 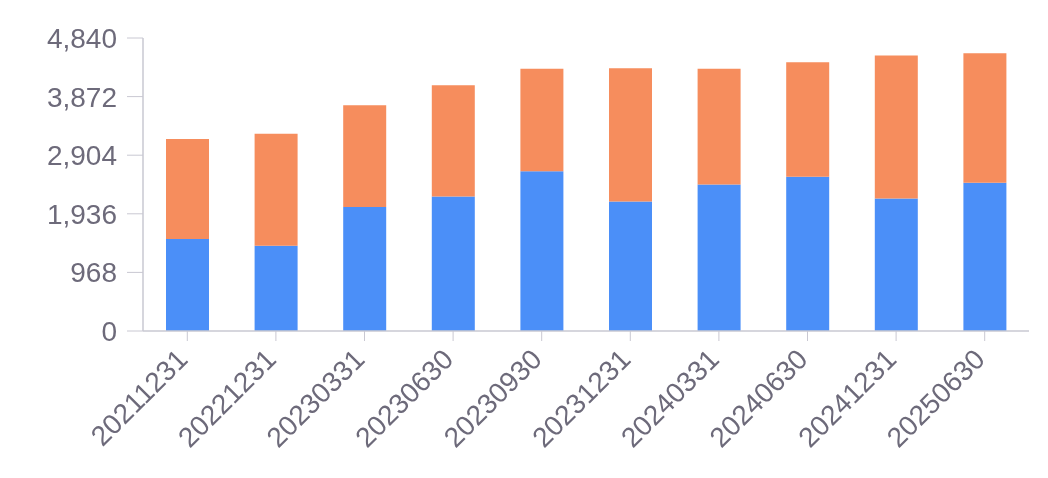 What do you see at coordinates (93, 273) in the screenshot?
I see `y-tick-label: 968` at bounding box center [93, 273].